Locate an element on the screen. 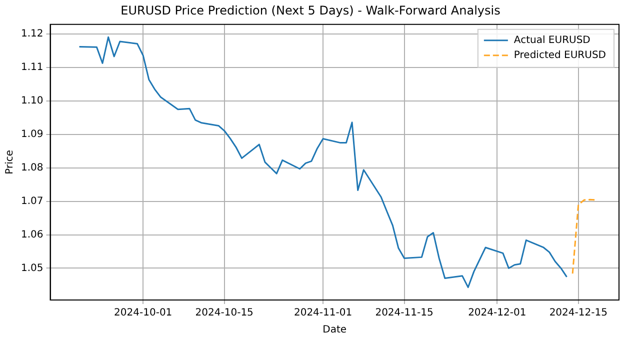  y-axis-title: Price is located at coordinates (10, 162).